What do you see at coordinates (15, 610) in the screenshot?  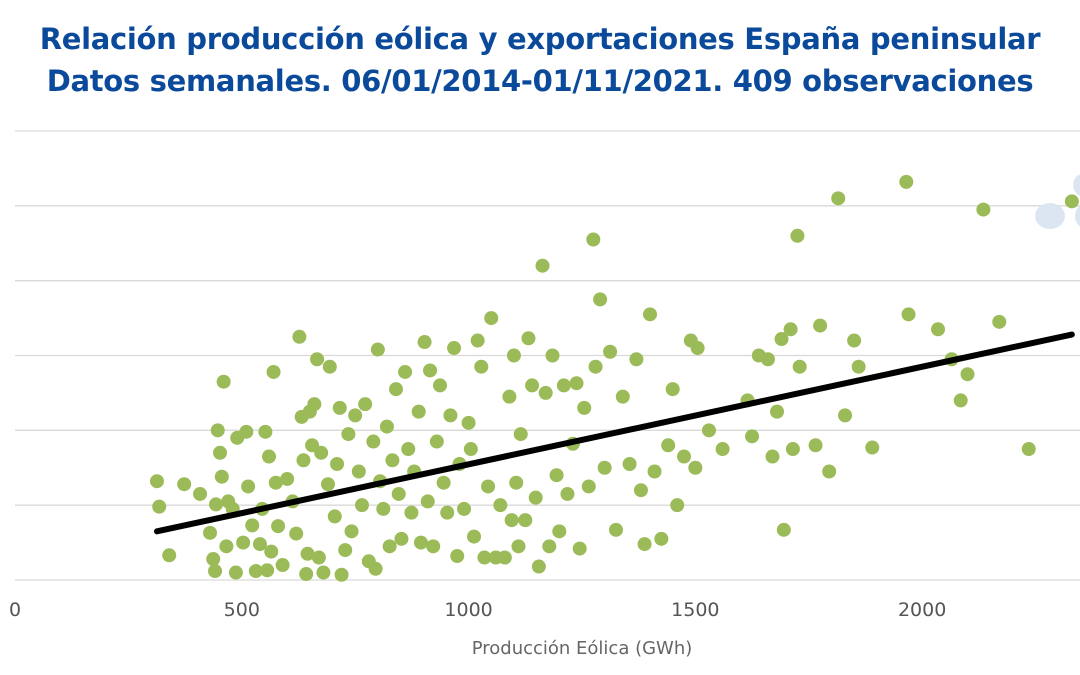 I see `x-tick-label: 0` at bounding box center [15, 610].